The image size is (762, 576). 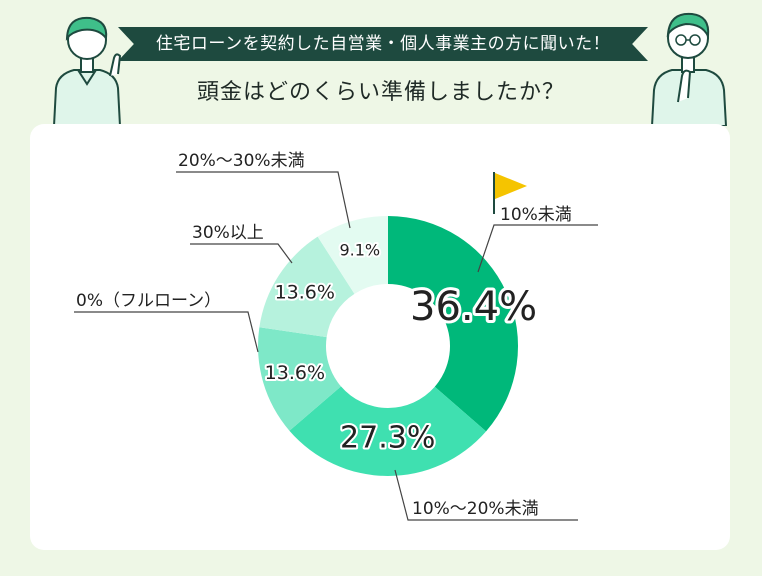 What do you see at coordinates (228, 233) in the screenshot?
I see `category-label-4: 30%以上` at bounding box center [228, 233].